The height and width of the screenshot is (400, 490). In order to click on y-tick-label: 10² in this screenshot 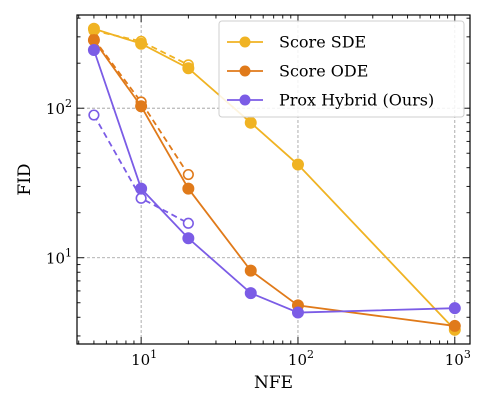, I will do `click(59, 107)`.